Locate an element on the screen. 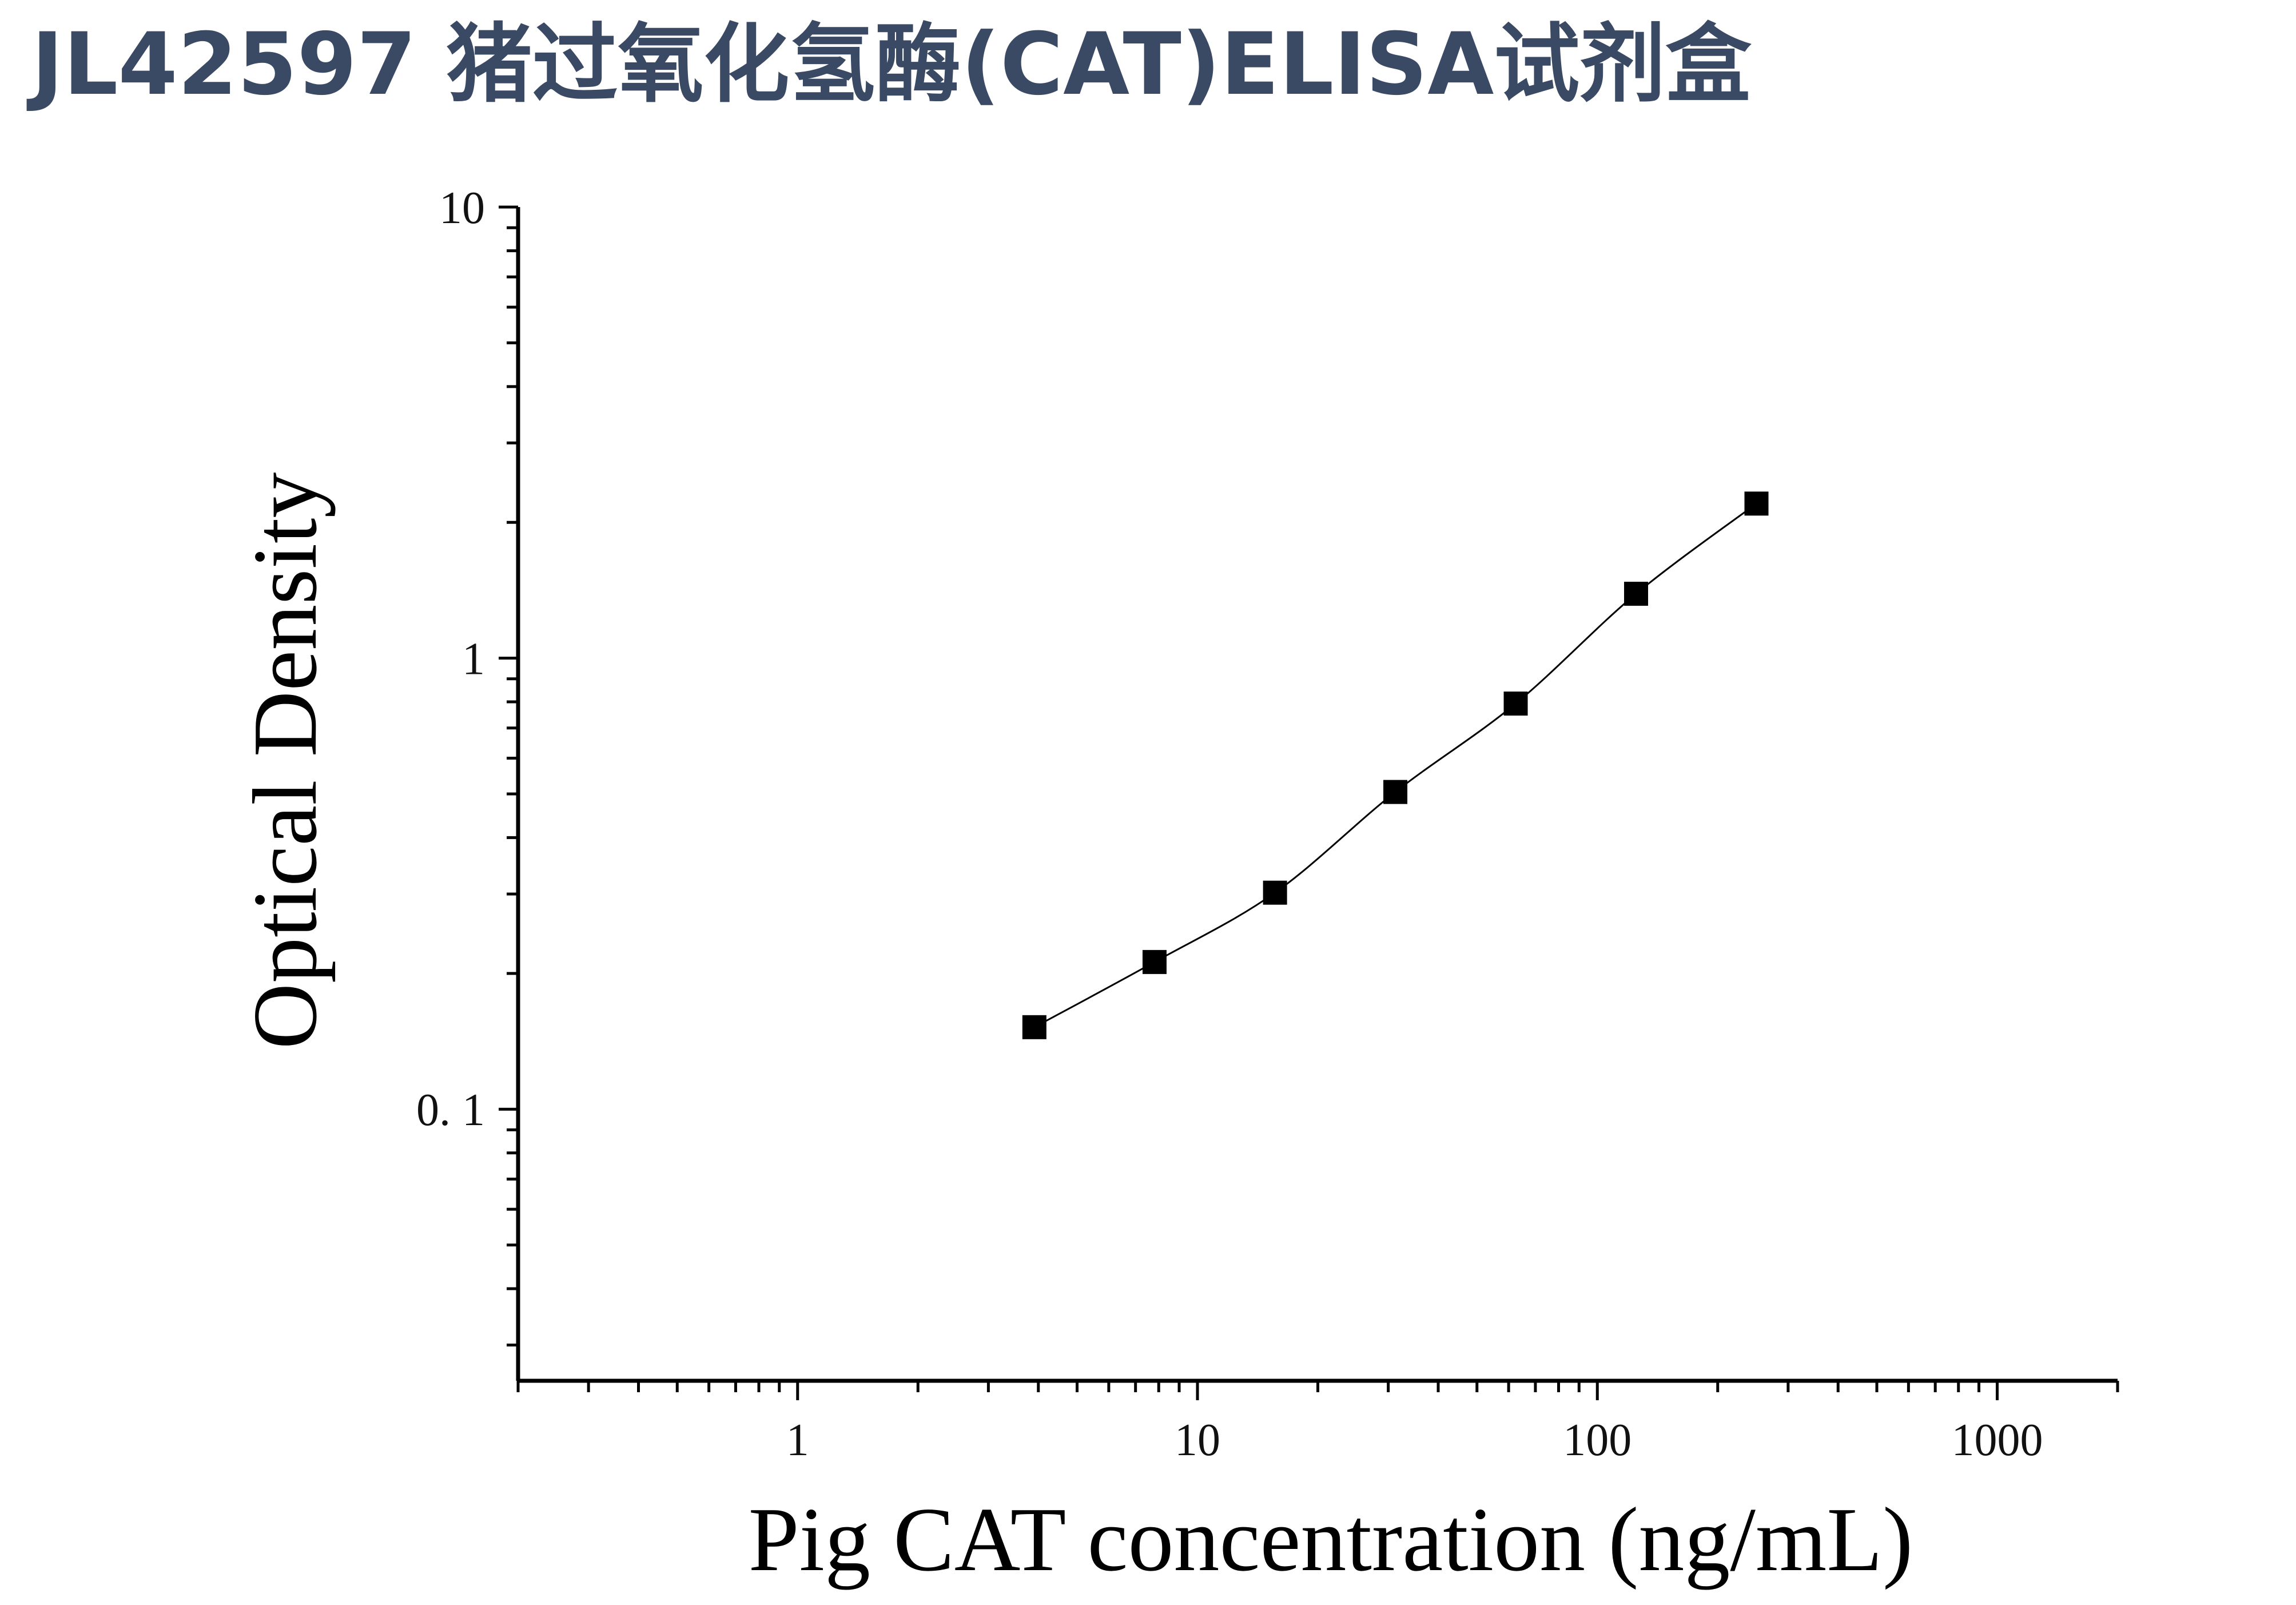 The height and width of the screenshot is (1605, 2296). fit-curve-layer is located at coordinates (1396, 765).